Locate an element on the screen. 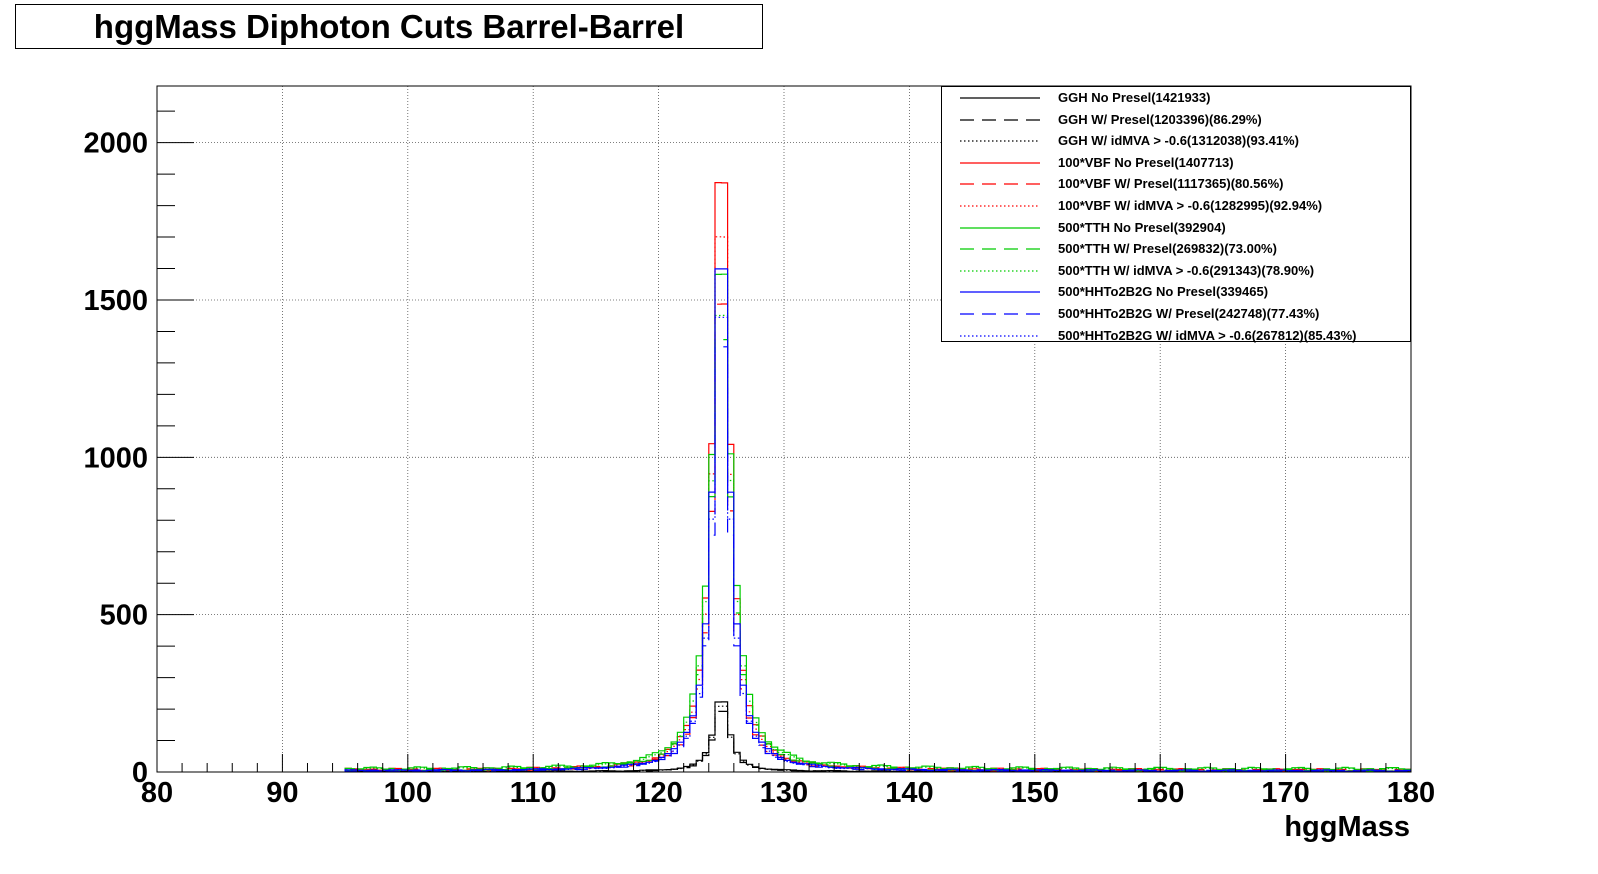 This screenshot has height=874, width=1598. y-tick-label: 1000 is located at coordinates (115, 458).